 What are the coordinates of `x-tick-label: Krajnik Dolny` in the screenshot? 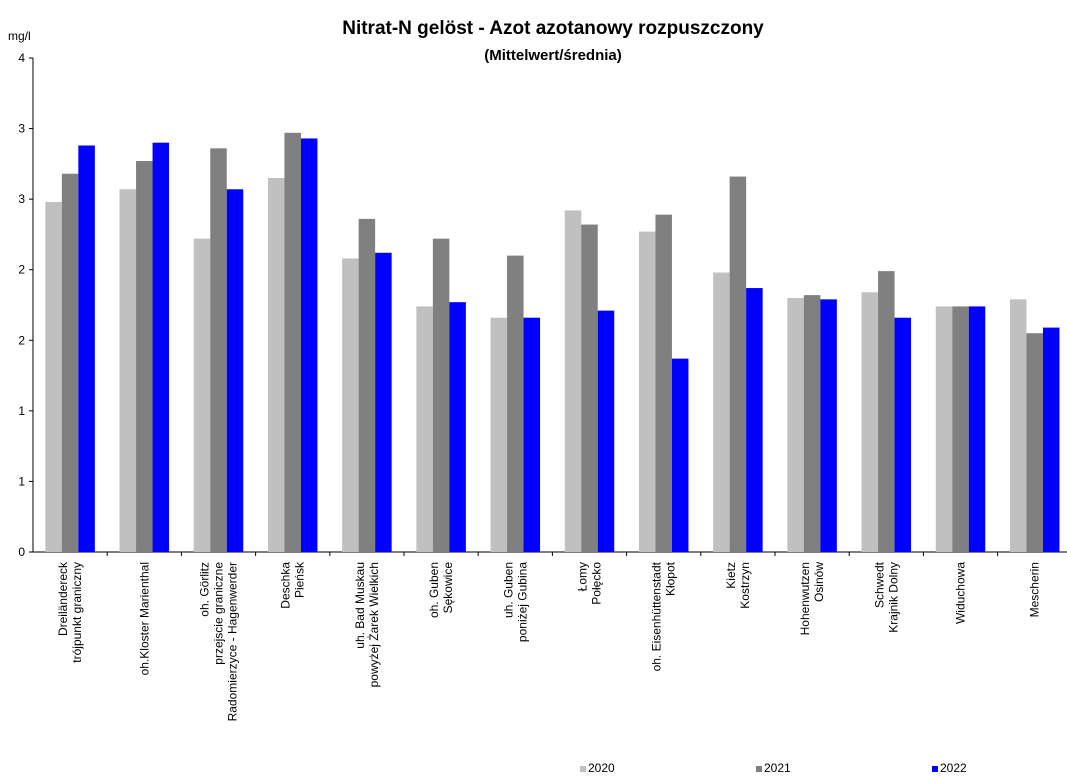 It's located at (893, 597).